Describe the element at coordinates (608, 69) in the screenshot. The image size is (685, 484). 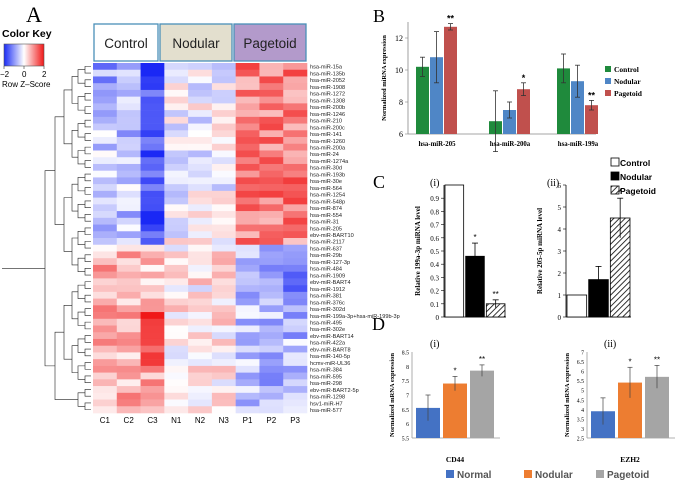
I see `b-legend-swatch` at that location.